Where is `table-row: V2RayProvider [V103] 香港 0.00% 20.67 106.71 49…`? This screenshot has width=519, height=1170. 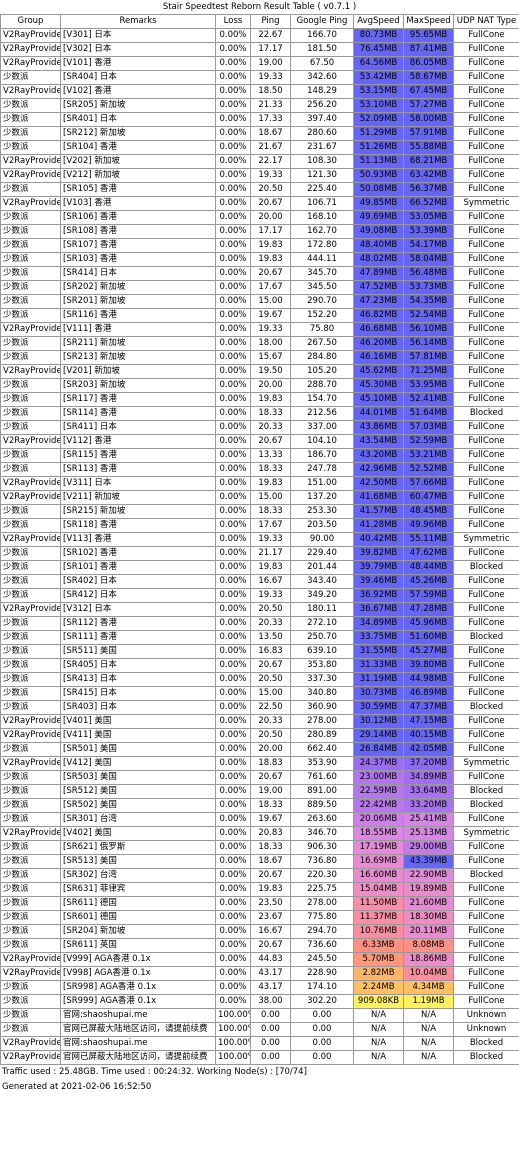
table-row: V2RayProvider [V103] 香港 0.00% 20.67 106.71 49… is located at coordinates (259, 203).